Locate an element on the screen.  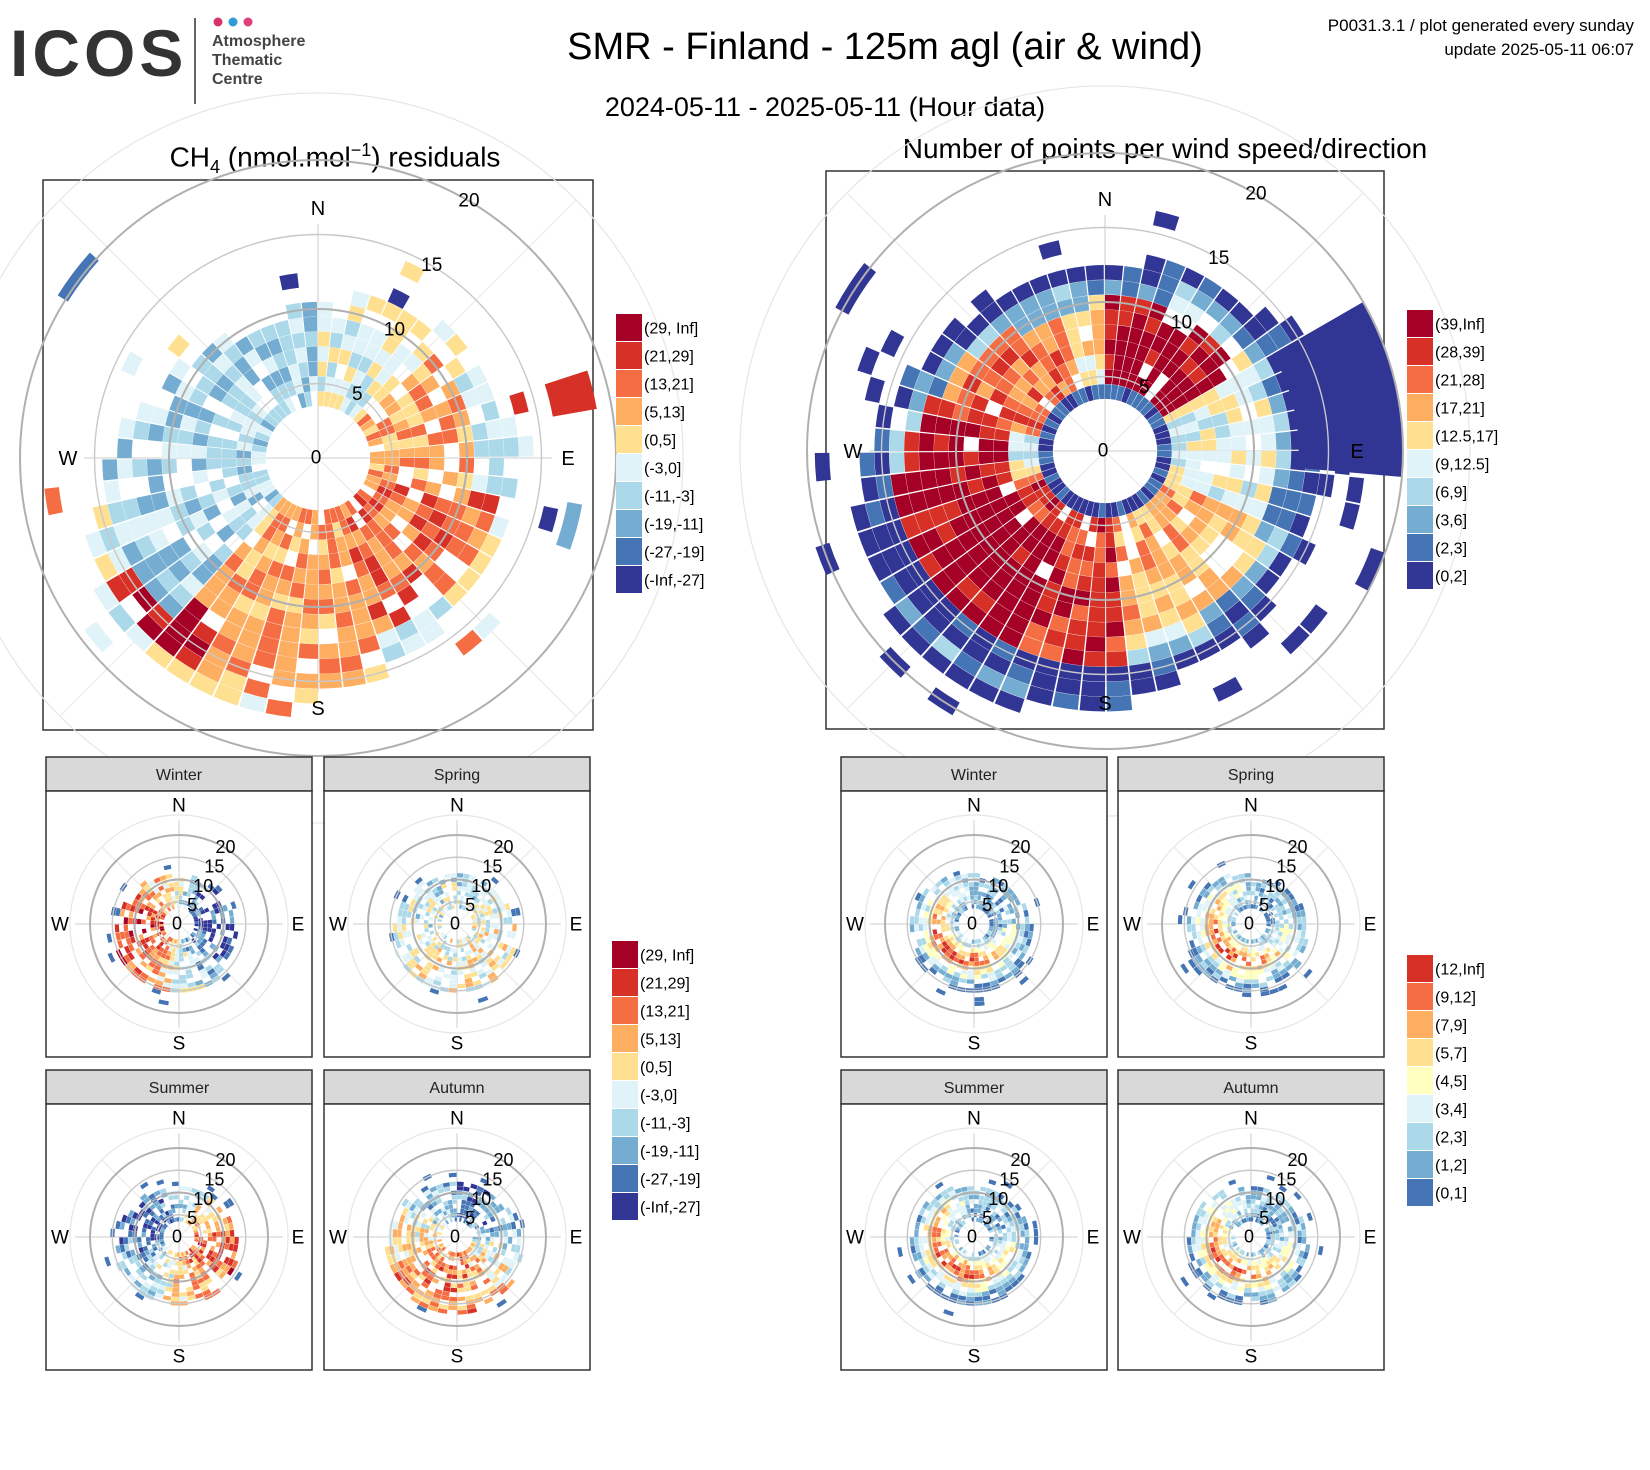
speed-tick-0: 0 is located at coordinates (455, 923).